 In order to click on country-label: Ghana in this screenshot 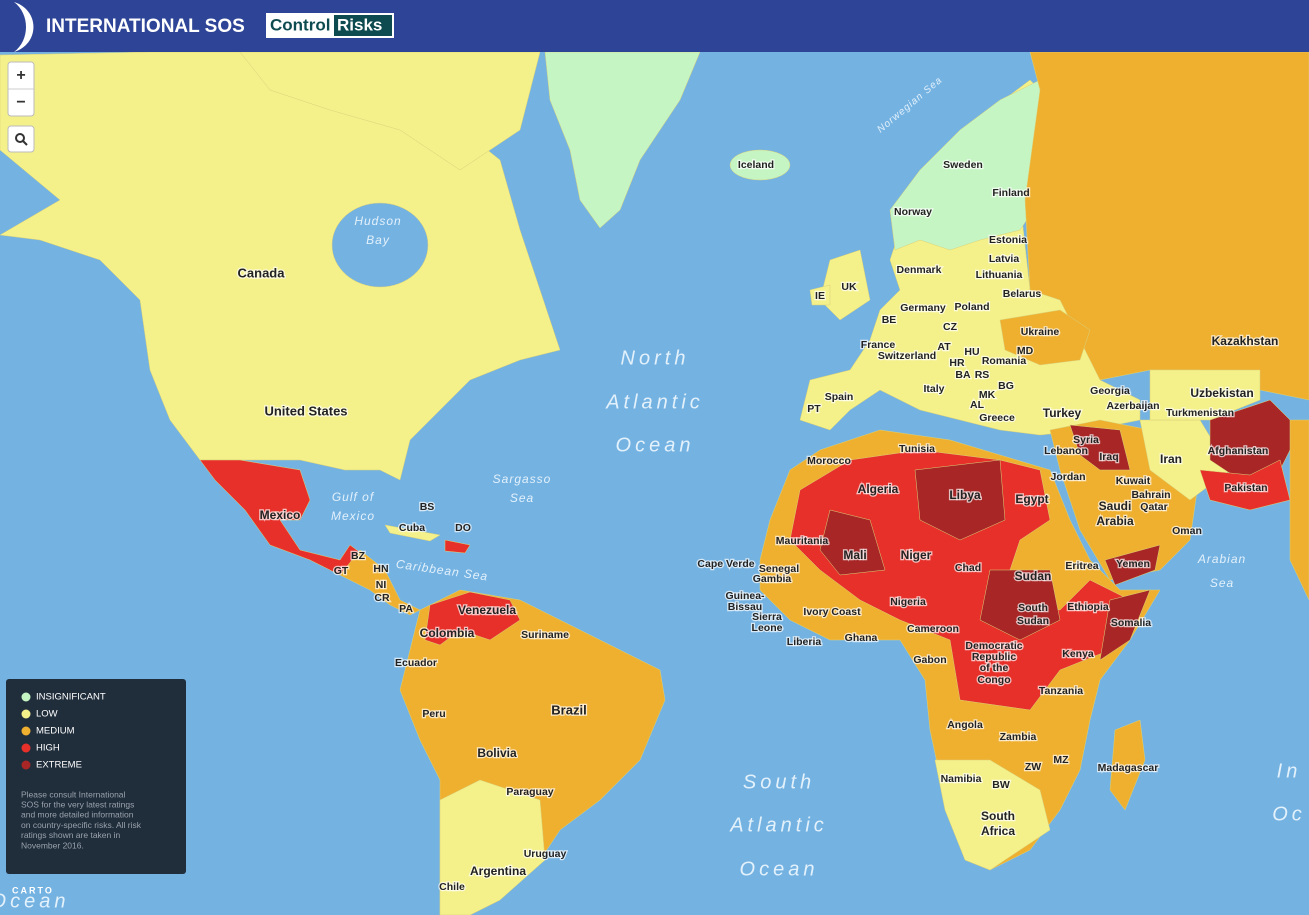, I will do `click(861, 638)`.